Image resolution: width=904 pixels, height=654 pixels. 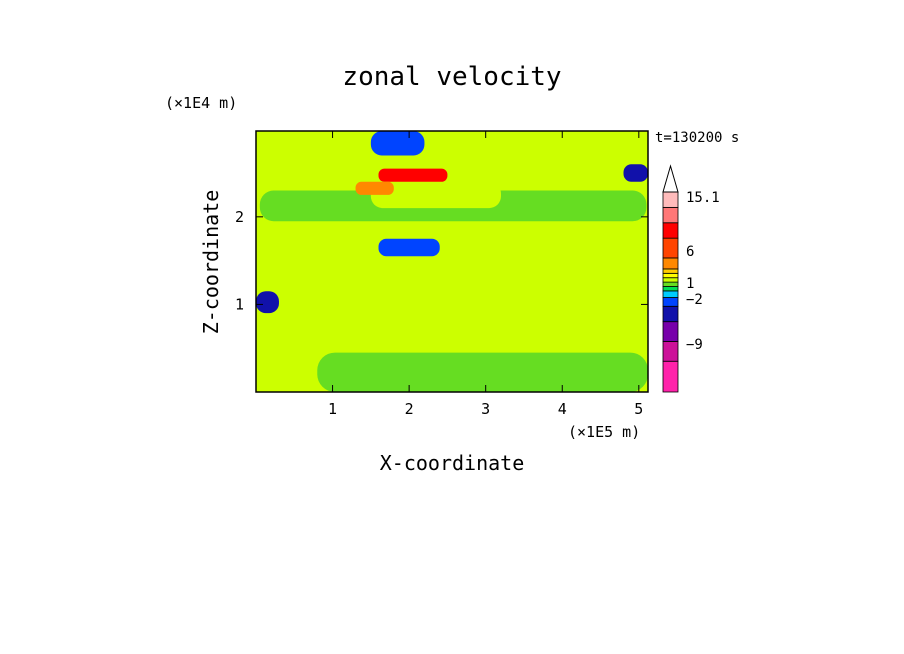 What do you see at coordinates (638, 409) in the screenshot?
I see `x-tick-label: 5` at bounding box center [638, 409].